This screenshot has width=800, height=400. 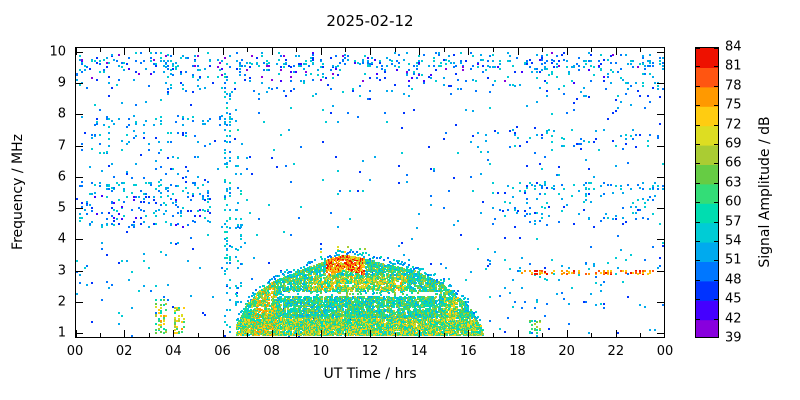 I want to click on colorbar-tick-label: 51, so click(x=733, y=260).